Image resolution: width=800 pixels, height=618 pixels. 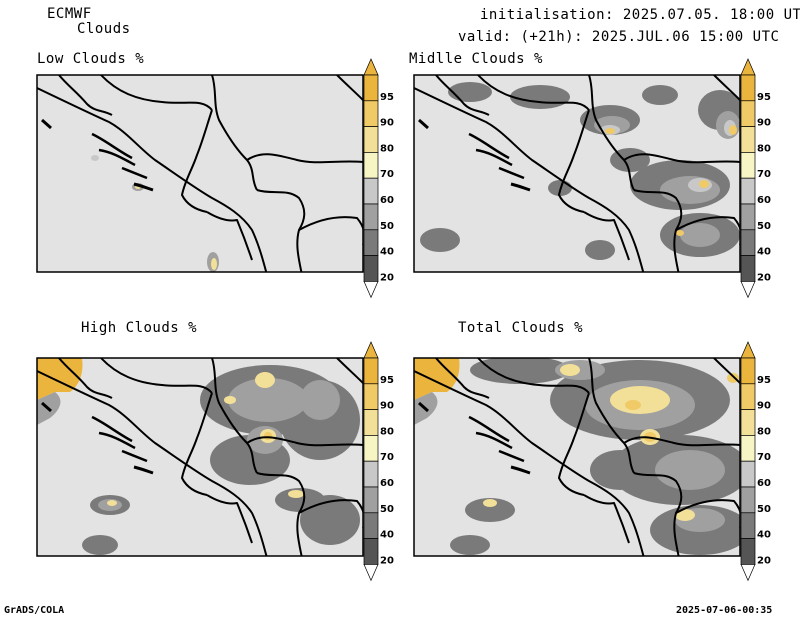 I want to click on init-time: initialisation: 2025.07.05. 18:00 UTC, so click(x=640, y=15).